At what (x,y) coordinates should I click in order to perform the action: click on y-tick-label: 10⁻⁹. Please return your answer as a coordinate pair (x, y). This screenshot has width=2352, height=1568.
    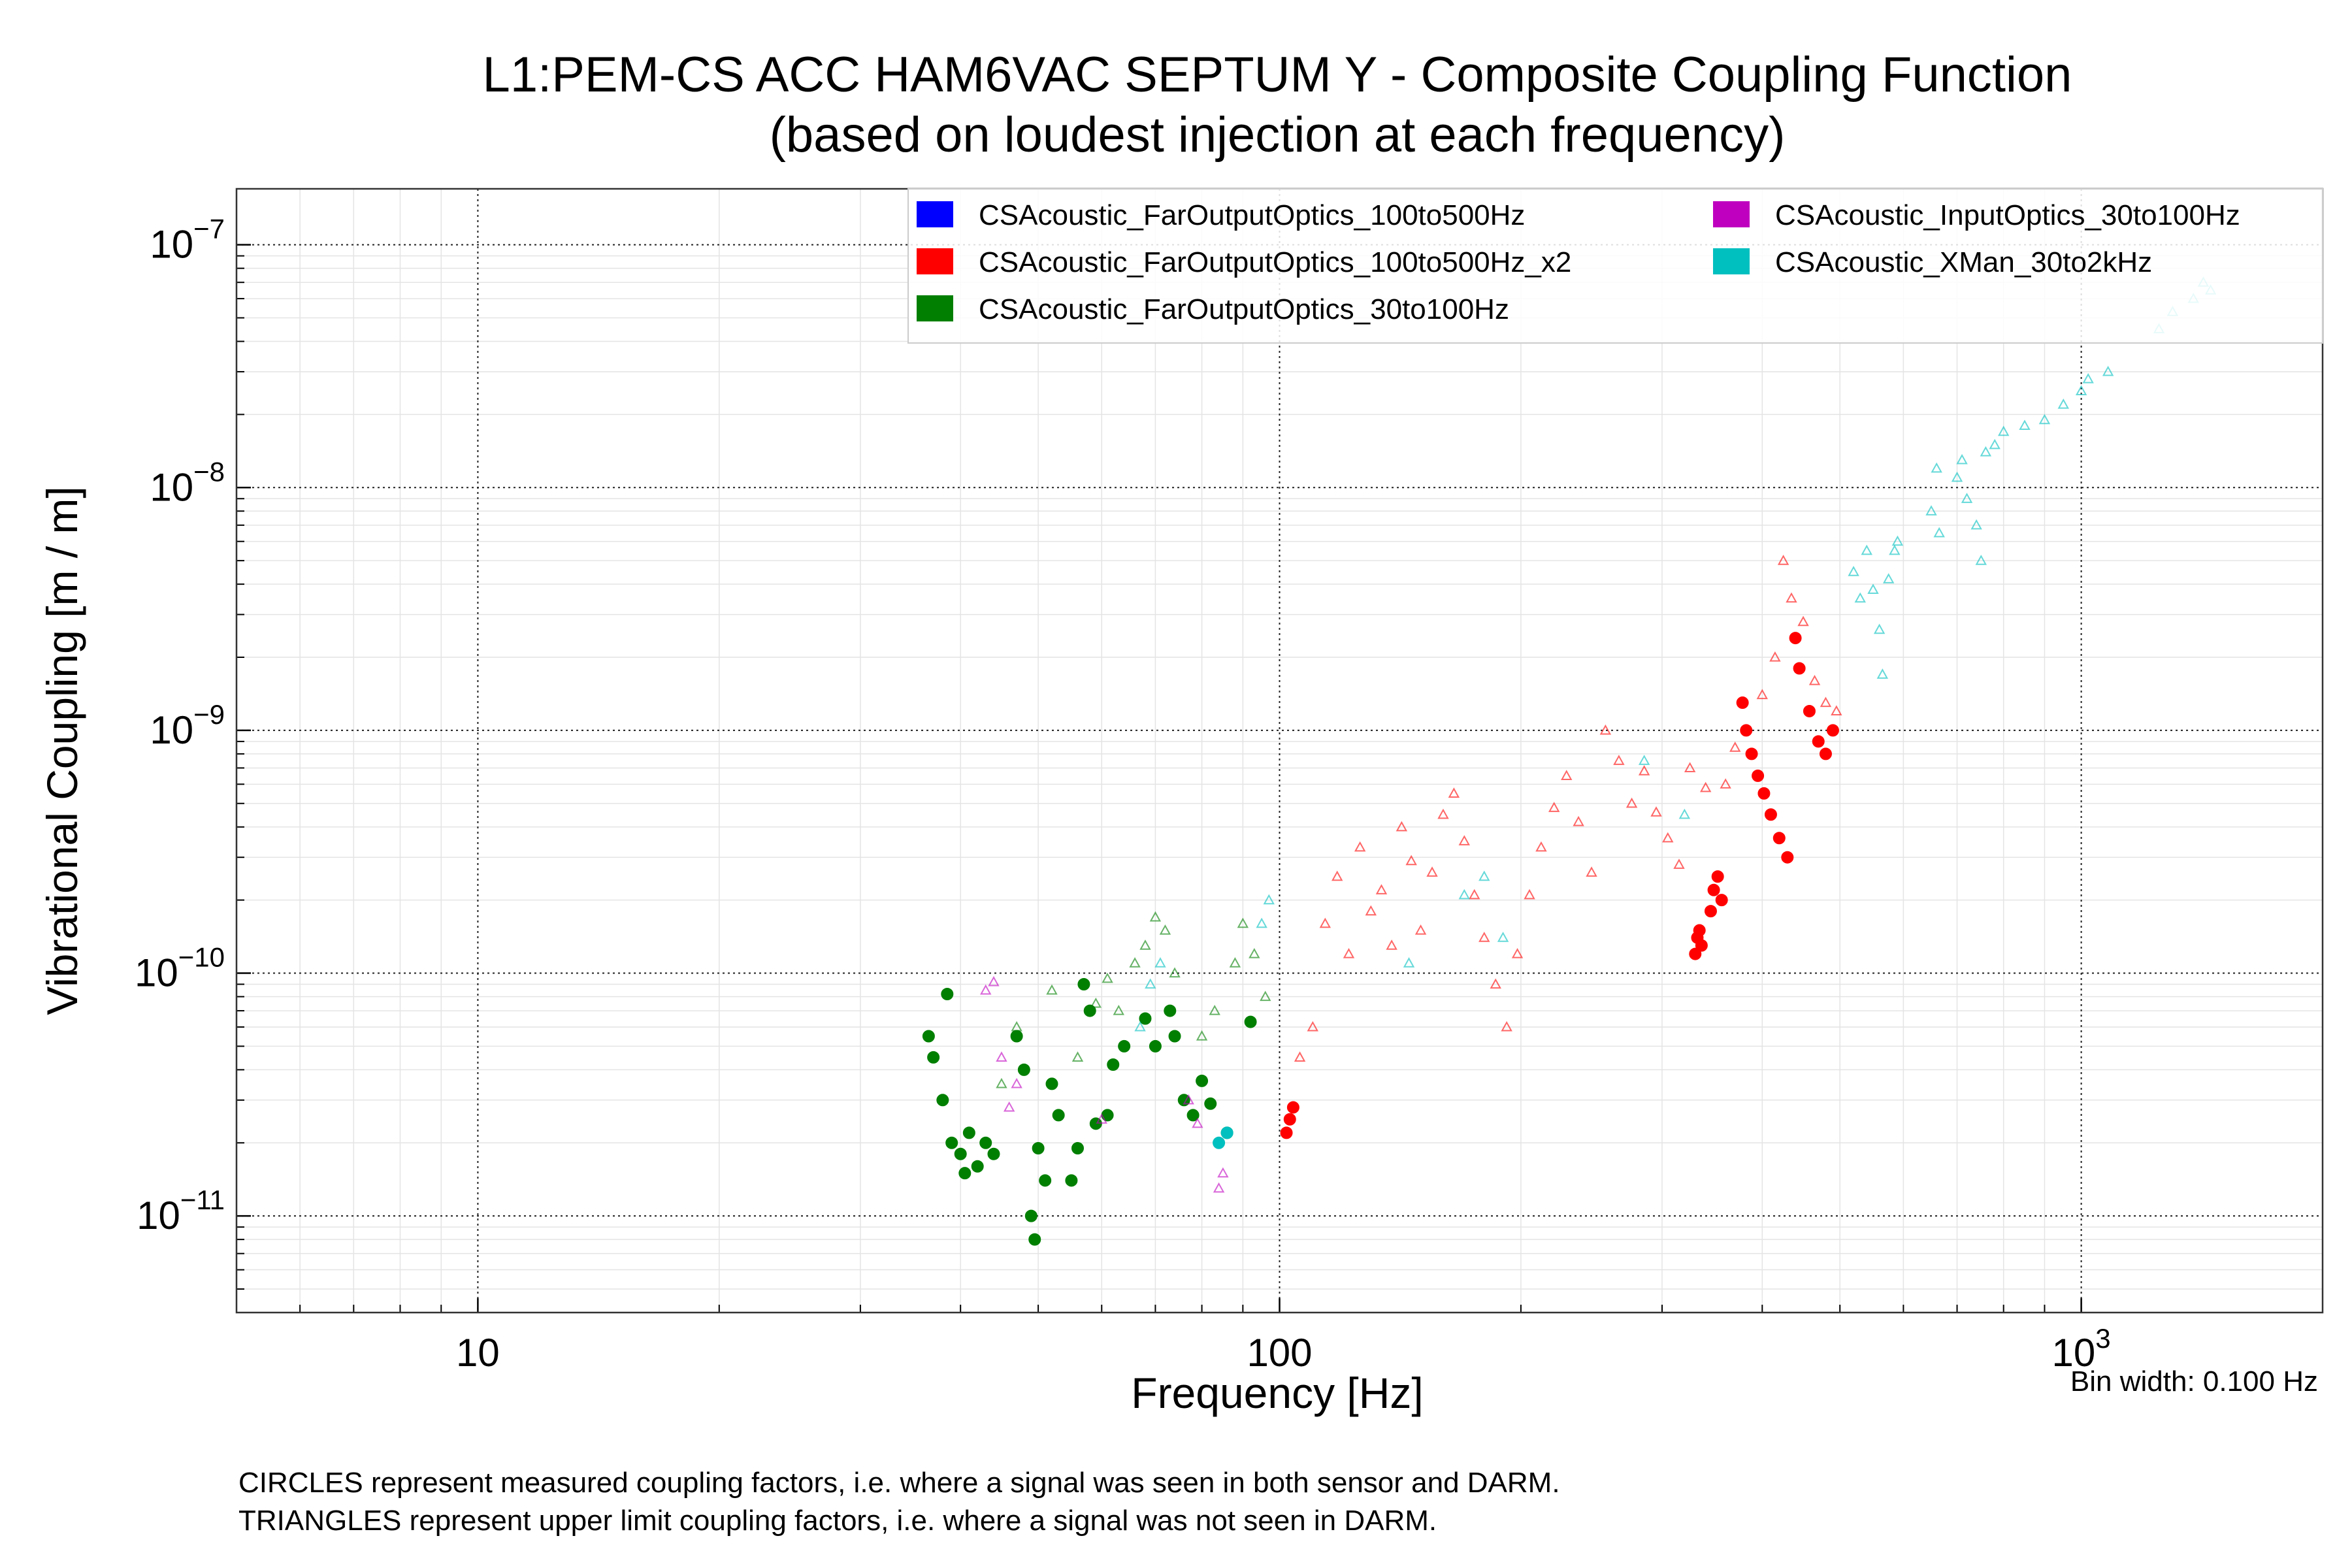
    Looking at the image, I should click on (187, 725).